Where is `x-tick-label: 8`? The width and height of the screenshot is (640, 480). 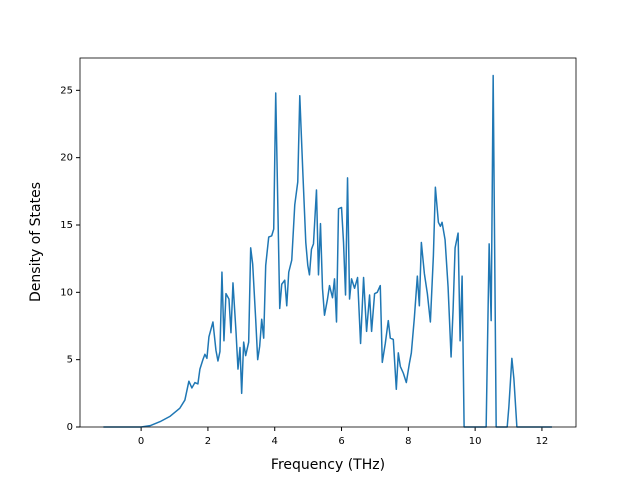
x-tick-label: 8 is located at coordinates (408, 441).